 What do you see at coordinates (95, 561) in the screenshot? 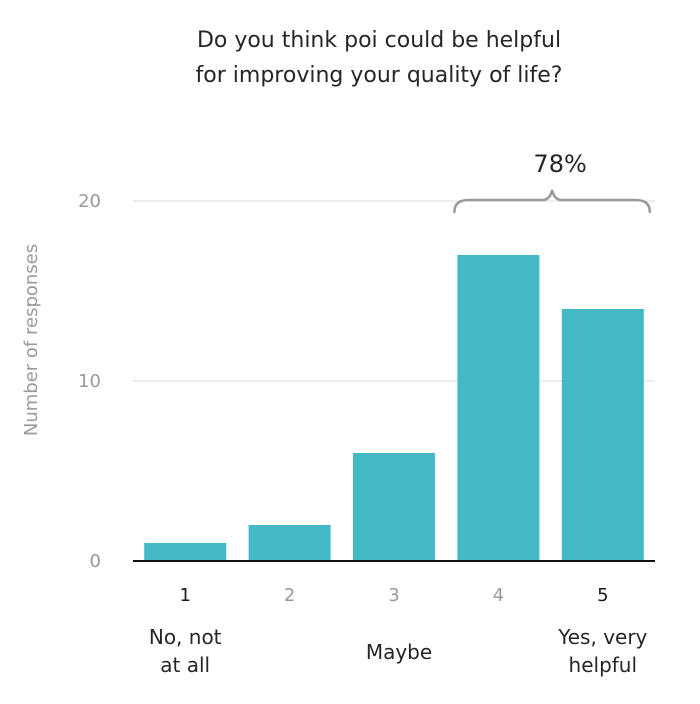
I see `y-tick-label: 0` at bounding box center [95, 561].